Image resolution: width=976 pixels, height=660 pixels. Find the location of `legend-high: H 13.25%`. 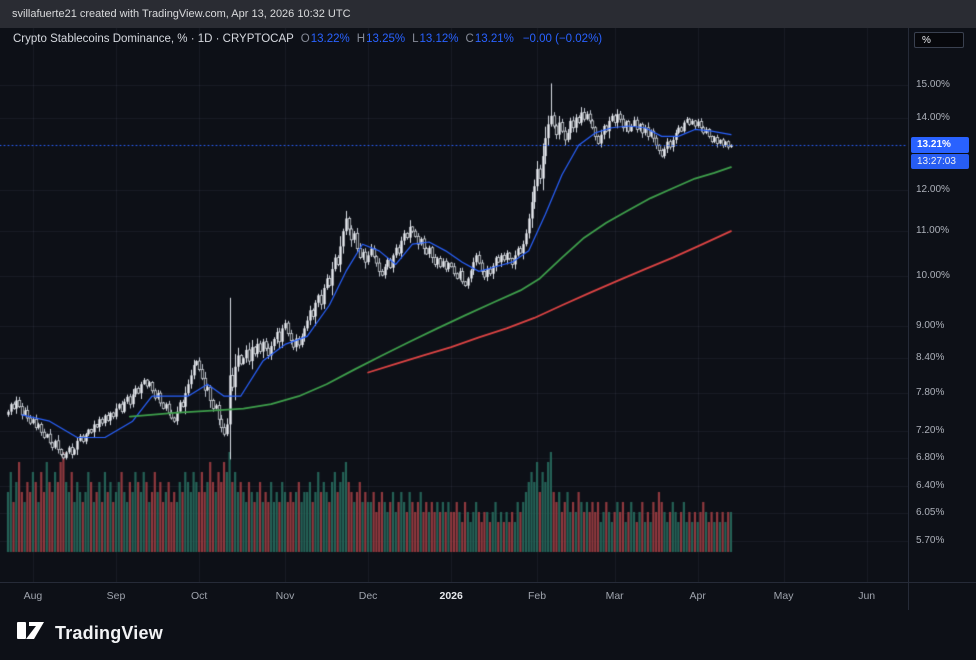

legend-high: H 13.25% is located at coordinates (381, 39).